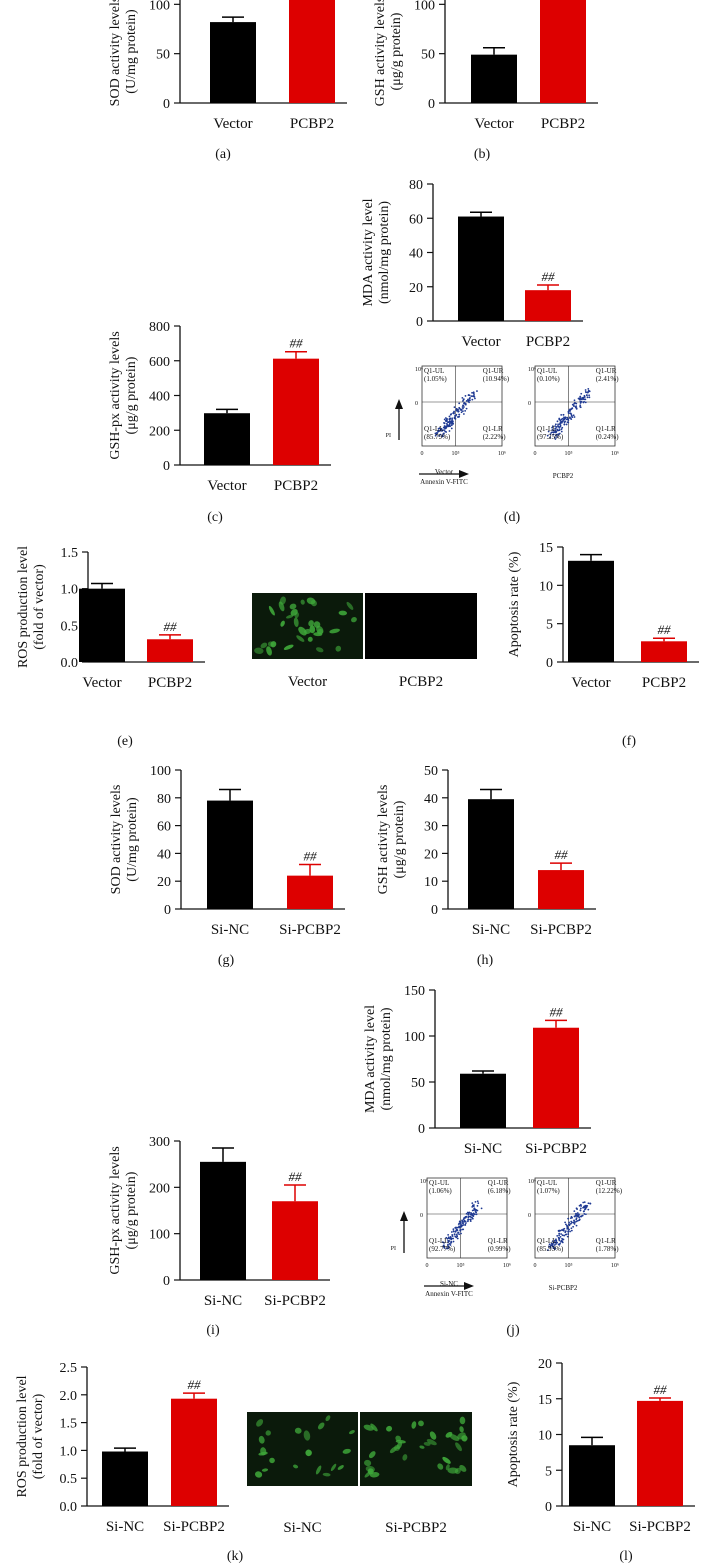 This screenshot has width=715, height=1565. I want to click on y-tick-label: 800, so click(159, 327).